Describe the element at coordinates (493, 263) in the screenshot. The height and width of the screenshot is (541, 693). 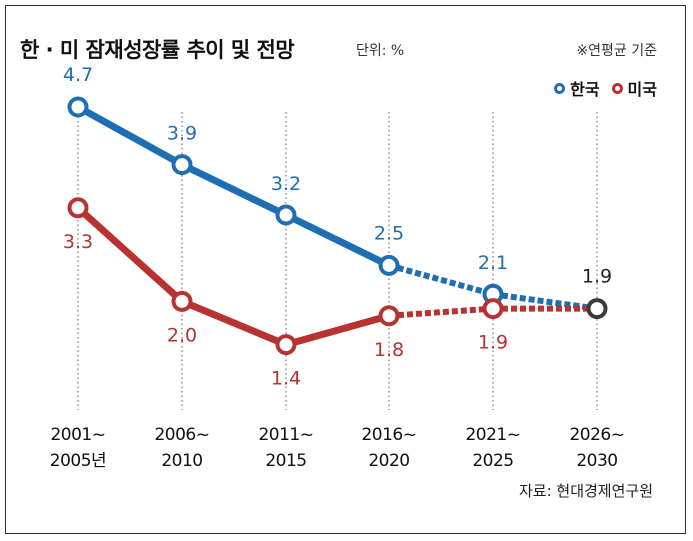
I see `korea-value-label-4: 2.1` at that location.